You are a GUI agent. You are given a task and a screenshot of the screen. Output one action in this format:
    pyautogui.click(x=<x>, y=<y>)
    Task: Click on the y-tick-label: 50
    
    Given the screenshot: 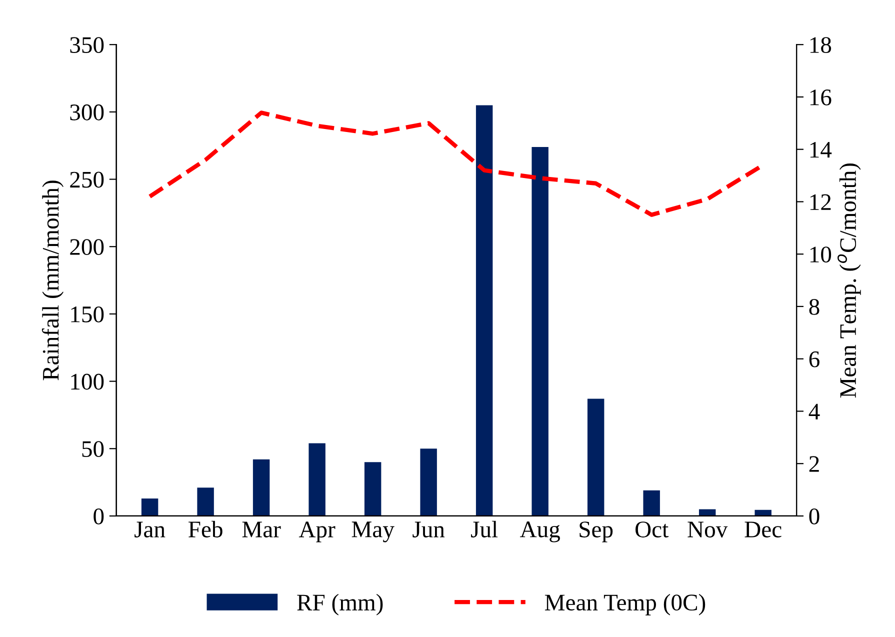 What is the action you would take?
    pyautogui.click(x=93, y=449)
    